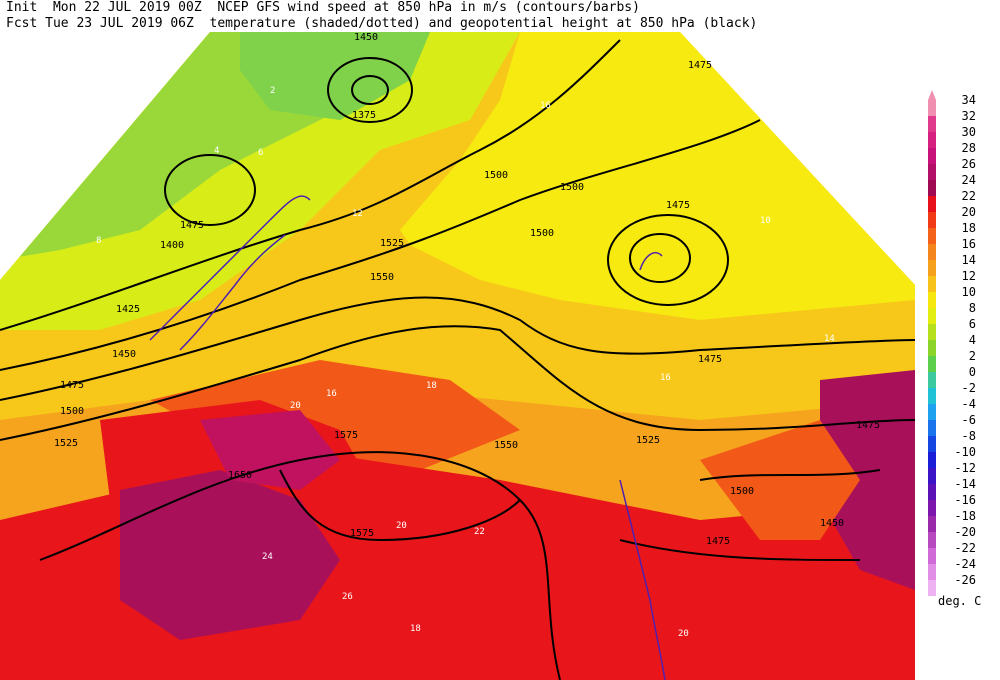 Image resolution: width=1000 pixels, height=680 pixels. I want to click on wind-label: 12, so click(357, 214).